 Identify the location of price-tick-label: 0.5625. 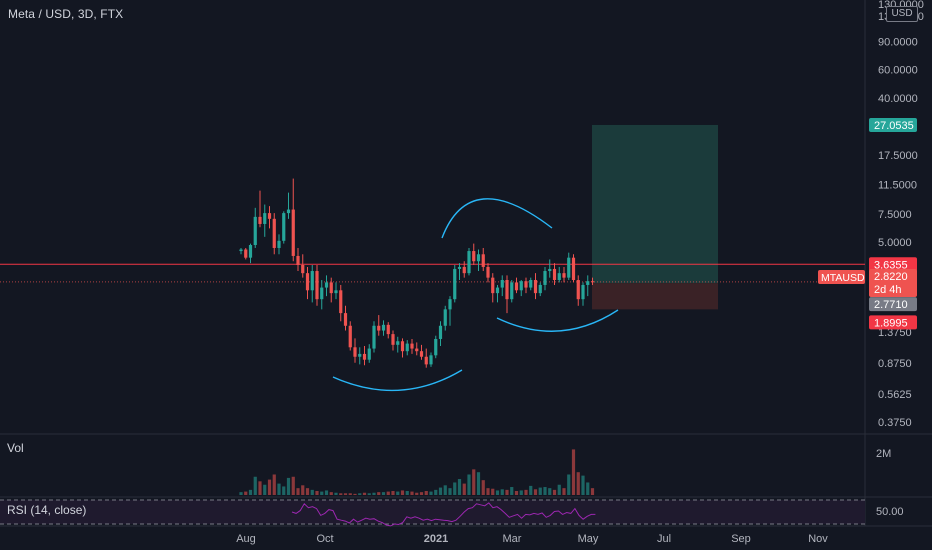
(895, 395).